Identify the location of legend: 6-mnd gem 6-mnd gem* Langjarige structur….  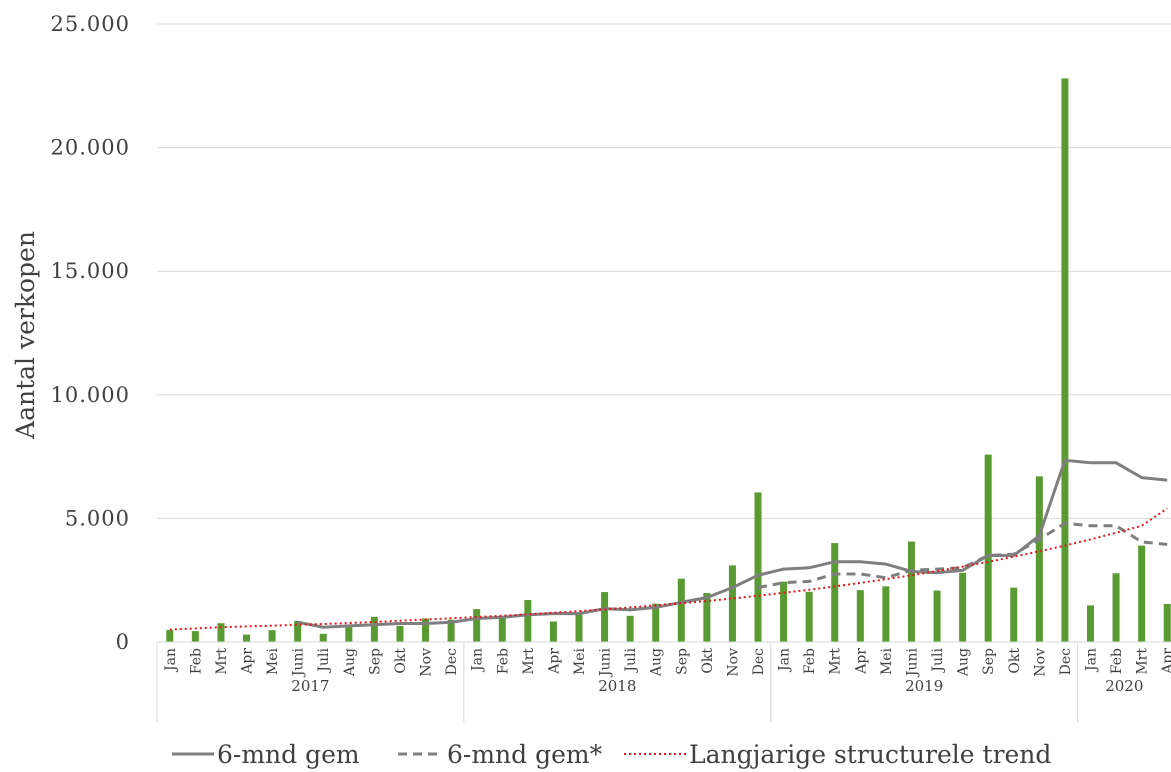
(611, 754).